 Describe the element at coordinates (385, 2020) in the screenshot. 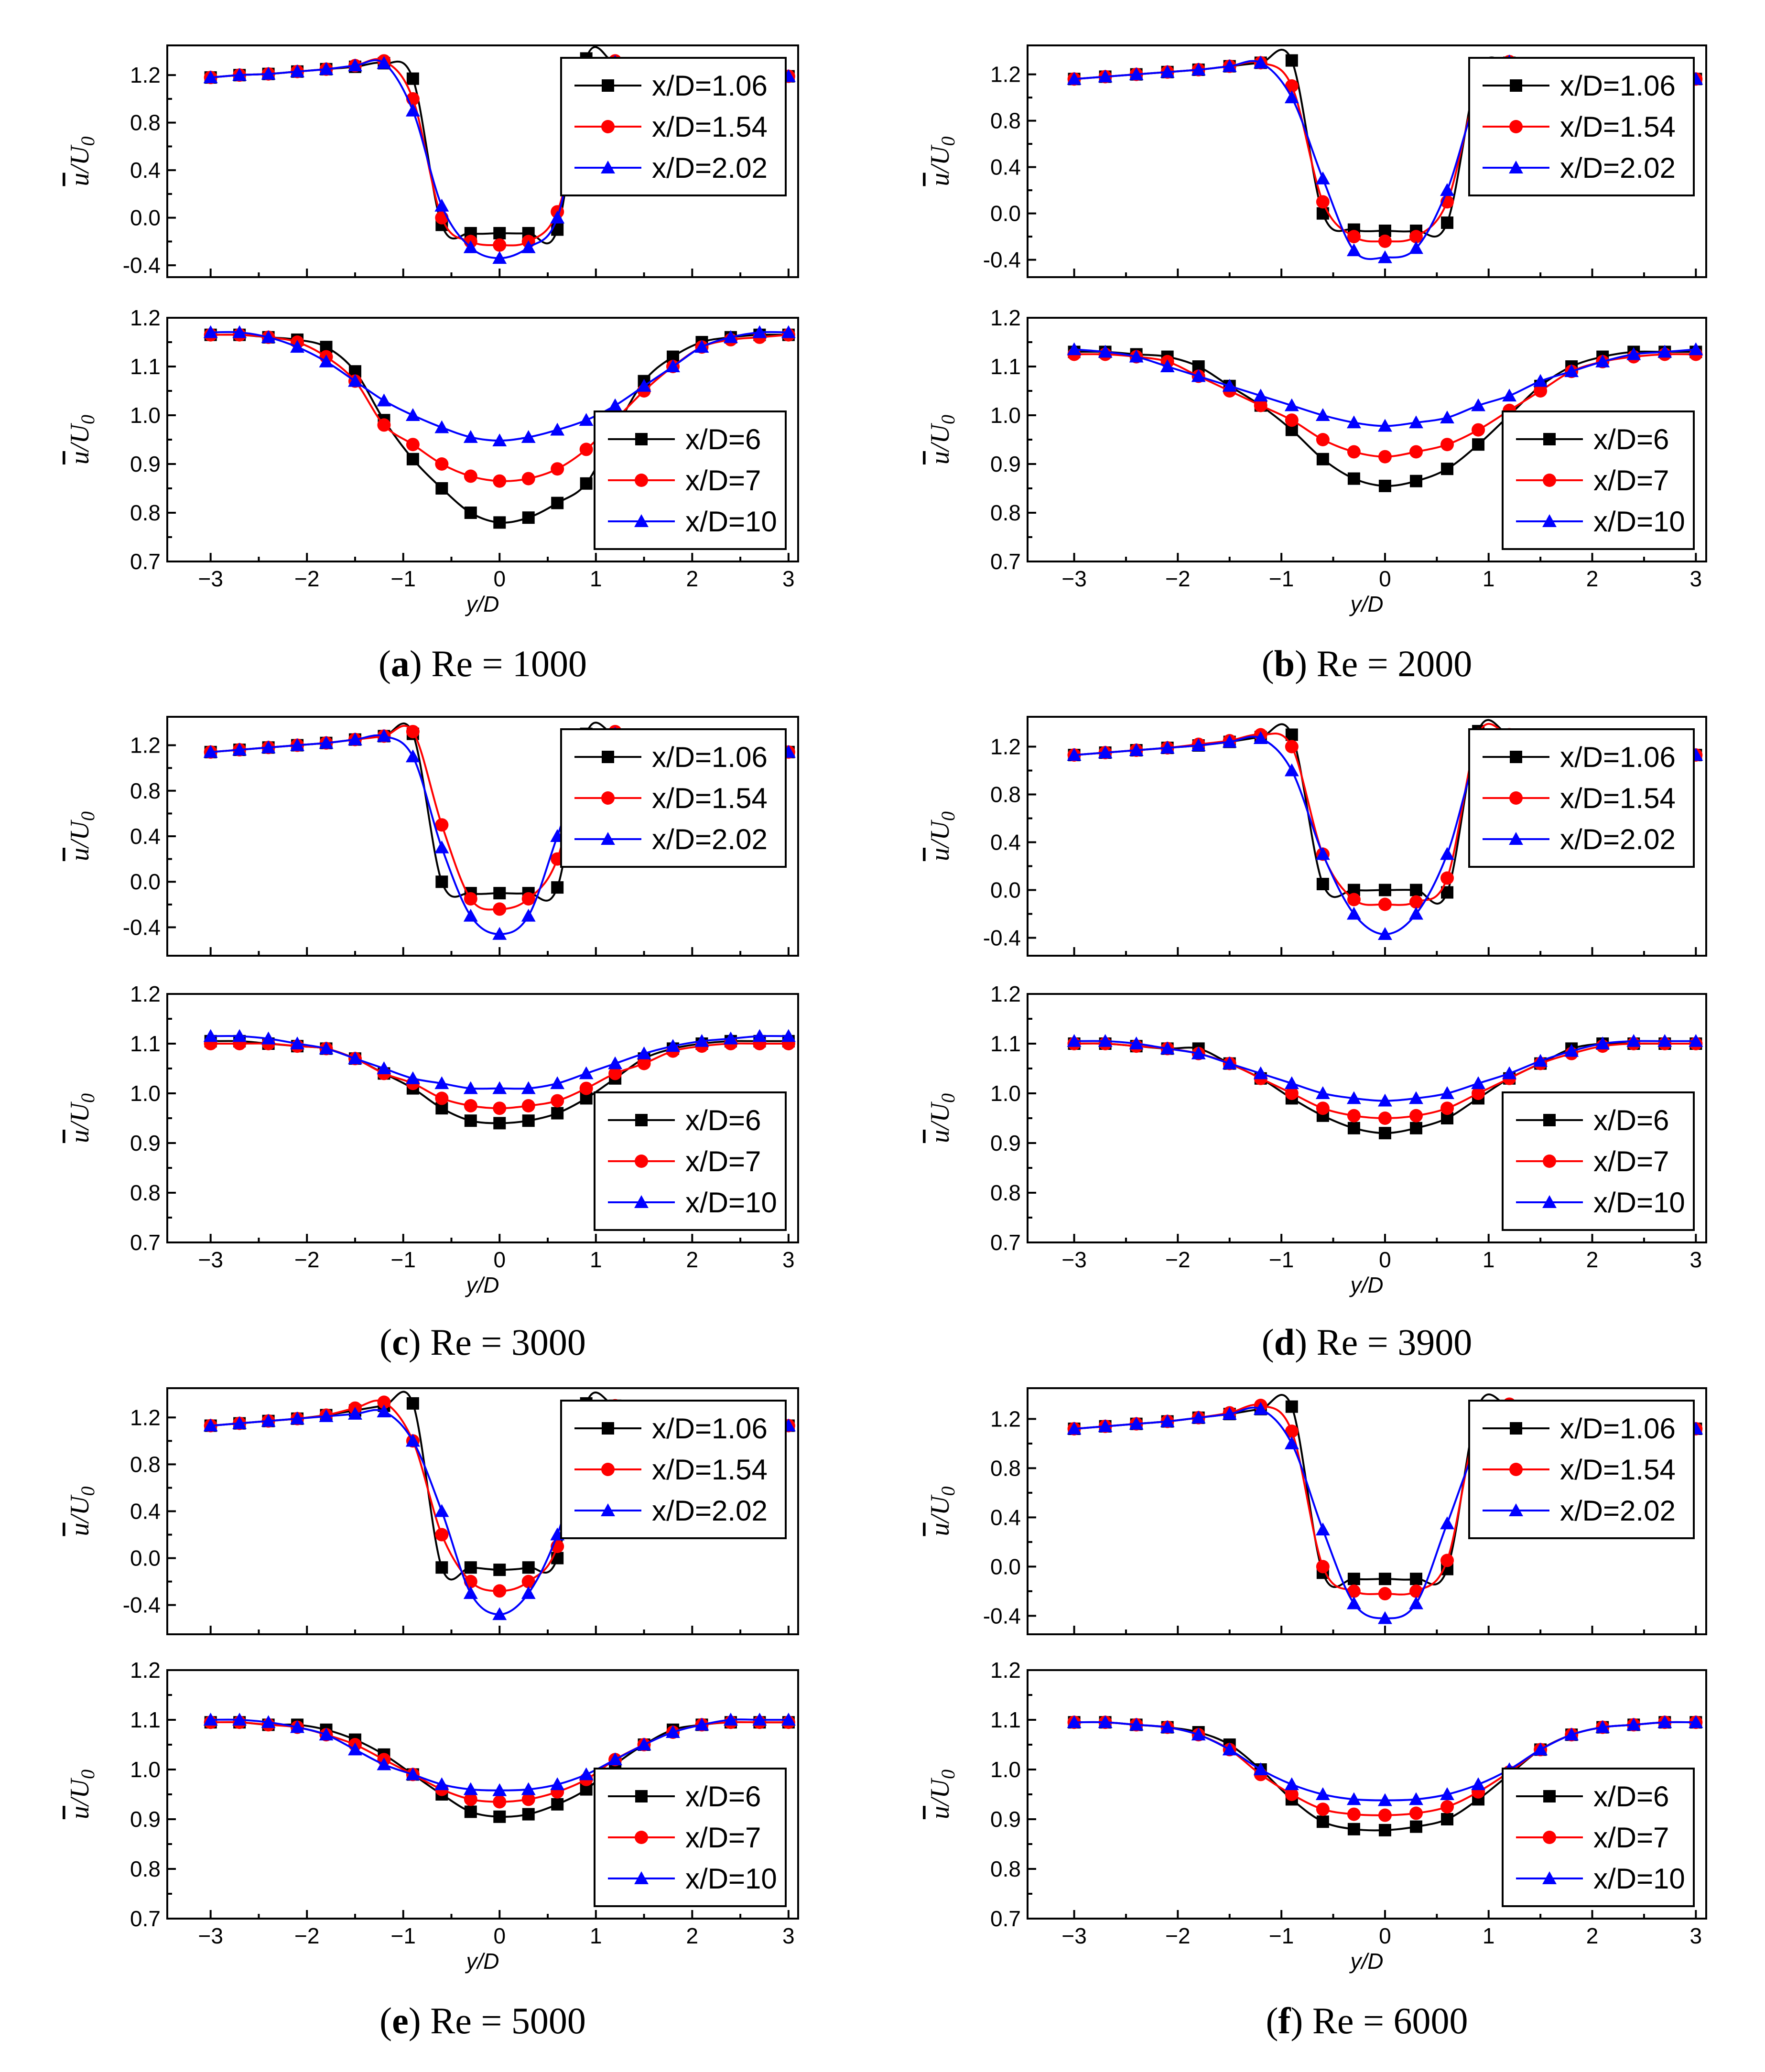

I see `caption-paren-open: (` at that location.